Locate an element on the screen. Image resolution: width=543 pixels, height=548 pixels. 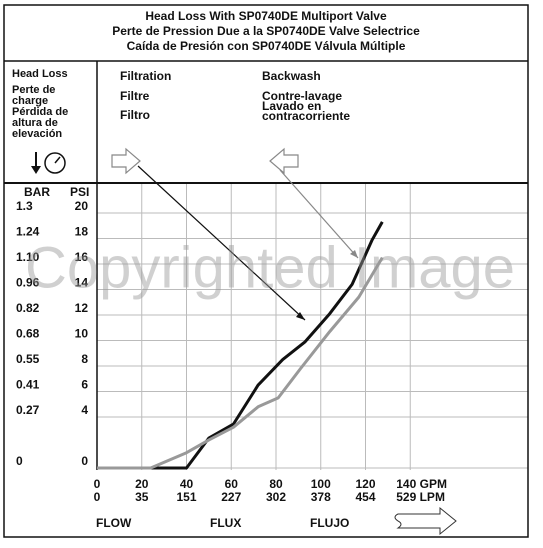
y-tick-label: 6 is located at coordinates (84, 385).